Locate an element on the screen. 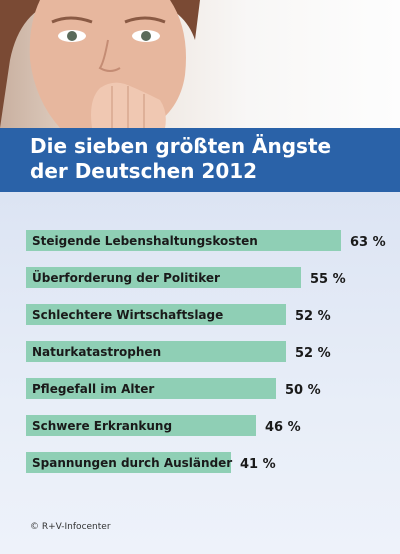  bar-category-label: Schwere Erkrankung is located at coordinates (102, 426).